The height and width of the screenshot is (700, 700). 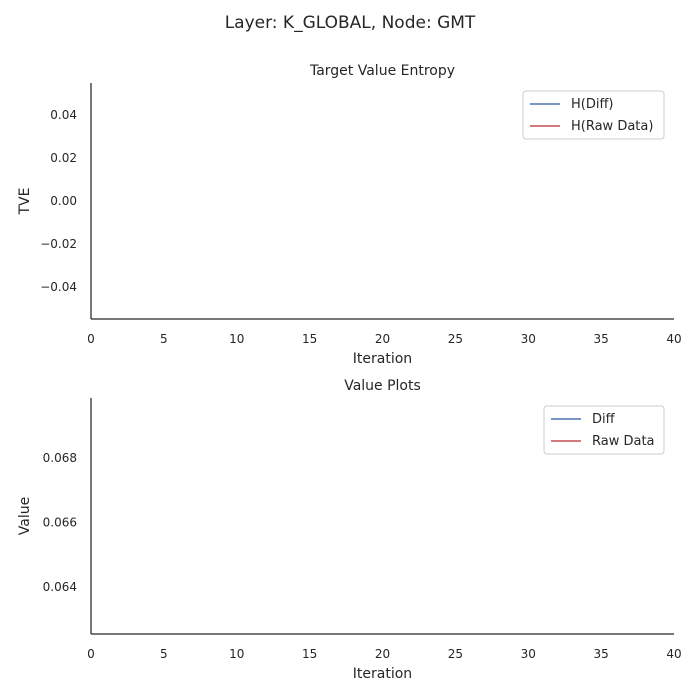 What do you see at coordinates (63, 158) in the screenshot?
I see `y-tick-label: 0.02` at bounding box center [63, 158].